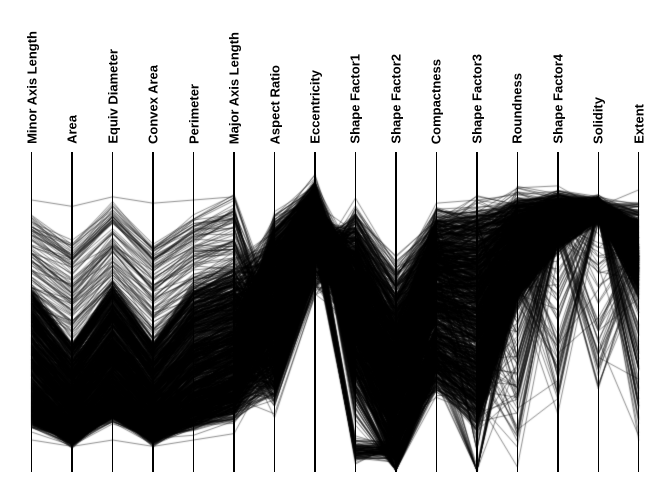 The image size is (672, 480). Describe the element at coordinates (477, 99) in the screenshot. I see `axis-label: Shape Factor3` at that location.